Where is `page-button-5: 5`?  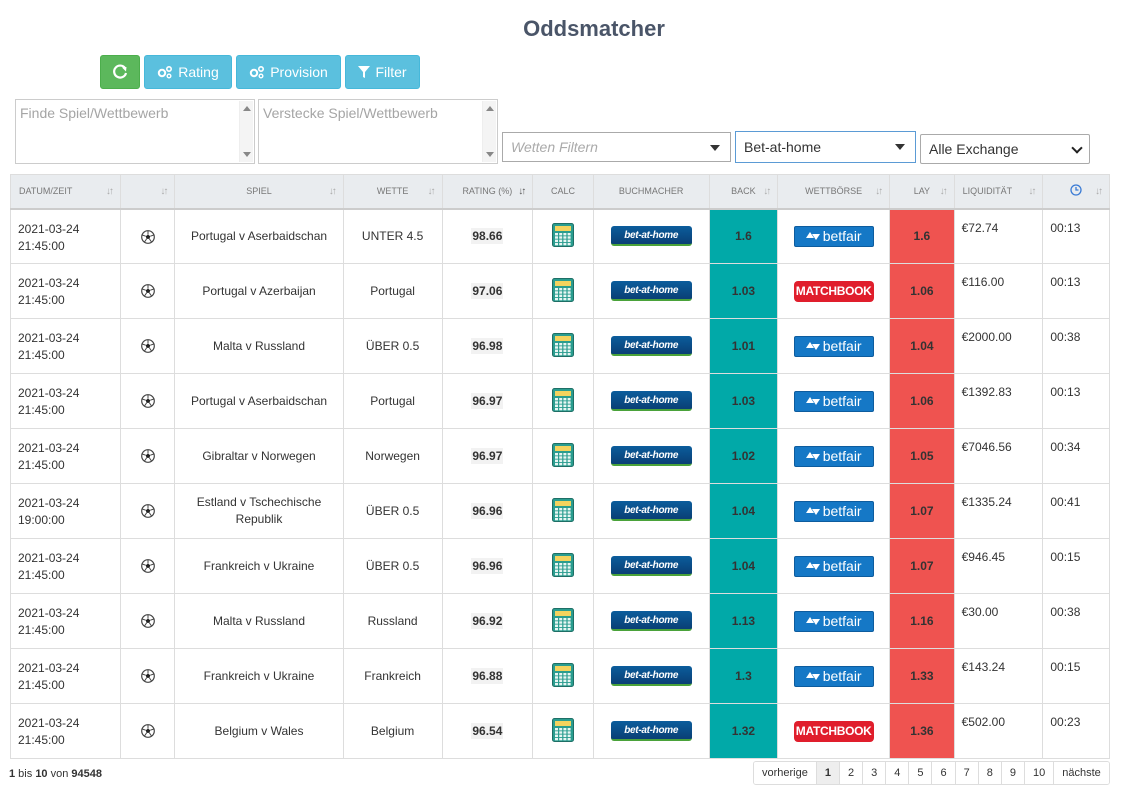
page-button-5: 5 is located at coordinates (921, 773).